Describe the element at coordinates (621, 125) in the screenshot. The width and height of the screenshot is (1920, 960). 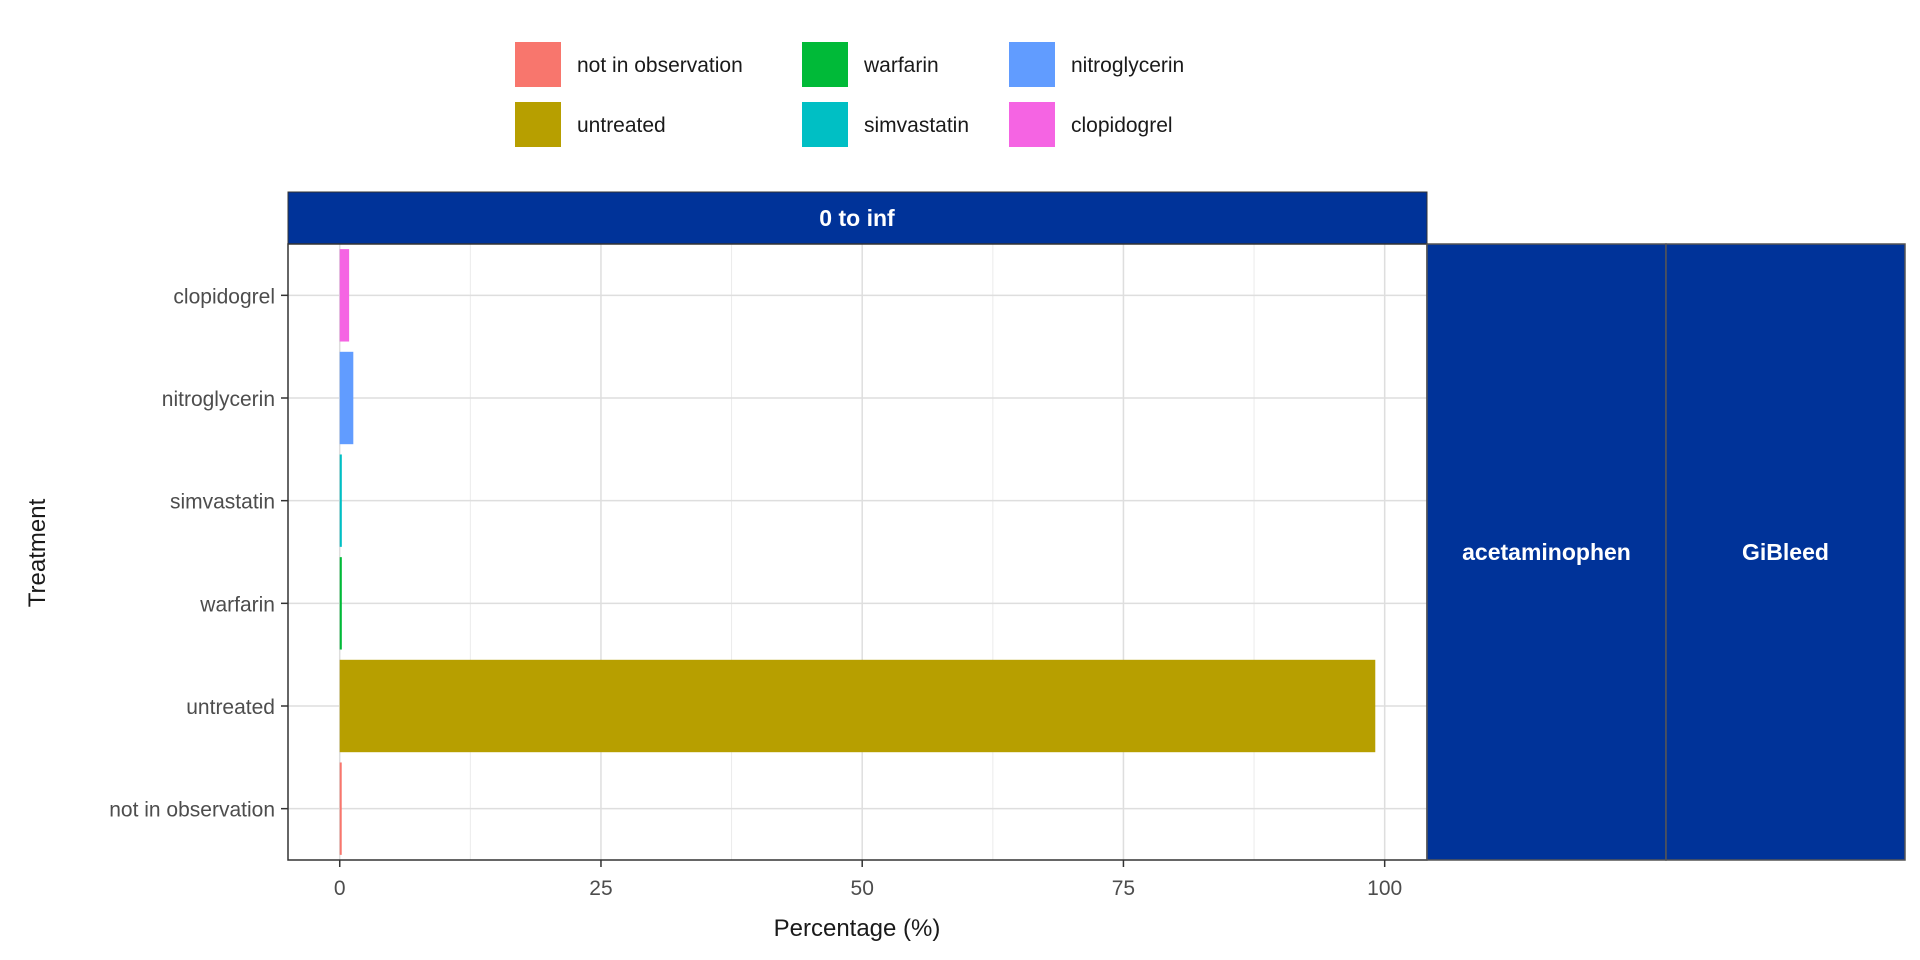
I see `legend-label: untreated` at that location.